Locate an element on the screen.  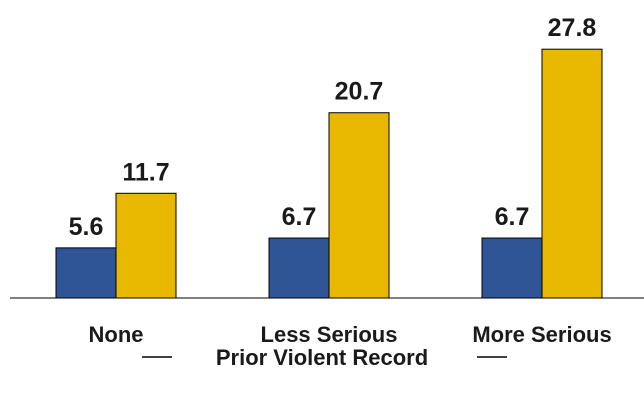
value-label-series1-less-serious: 6.7 is located at coordinates (299, 217).